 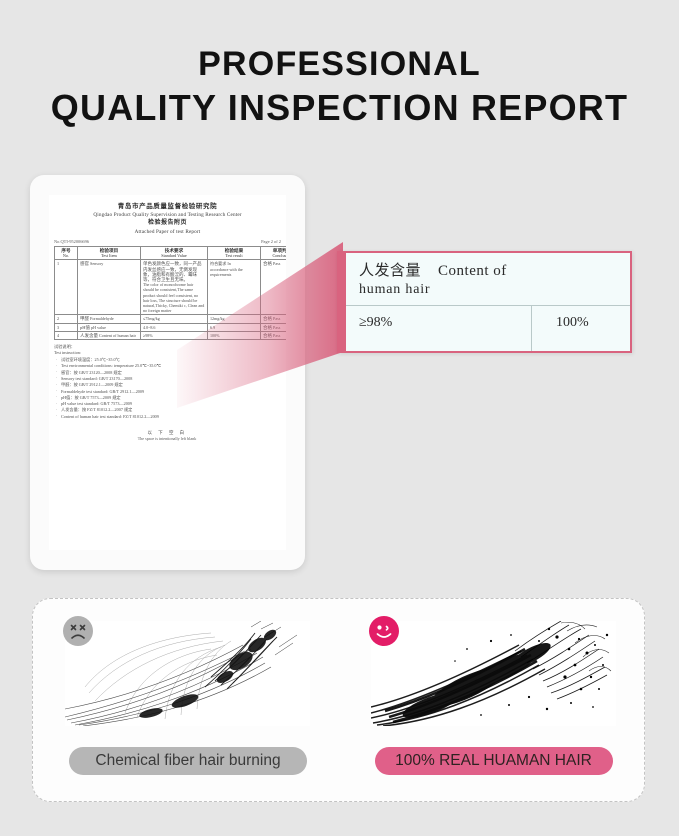 I want to click on blank-notice-cn: 以 下 空 白, so click(x=167, y=433).